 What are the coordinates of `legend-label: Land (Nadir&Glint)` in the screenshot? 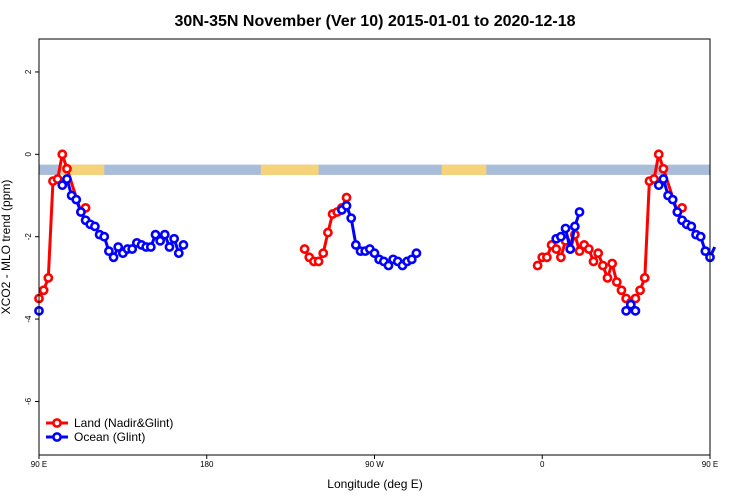 It's located at (123, 423).